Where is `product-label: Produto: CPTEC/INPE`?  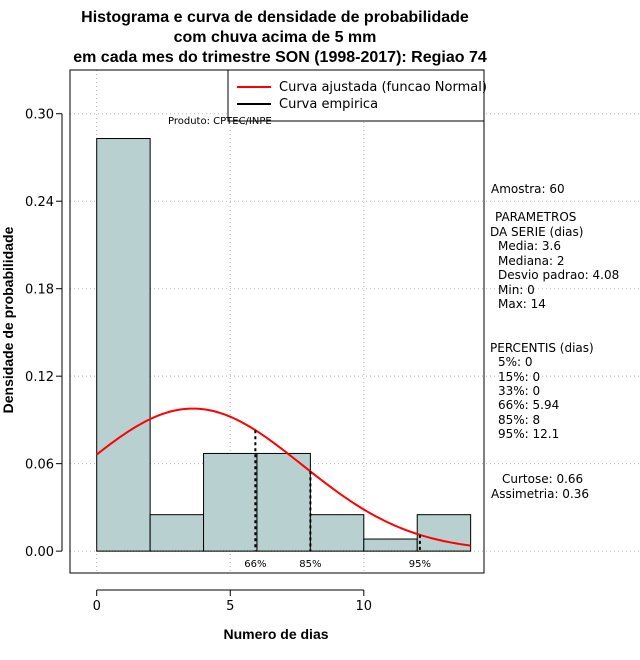
product-label: Produto: CPTEC/INPE is located at coordinates (220, 121).